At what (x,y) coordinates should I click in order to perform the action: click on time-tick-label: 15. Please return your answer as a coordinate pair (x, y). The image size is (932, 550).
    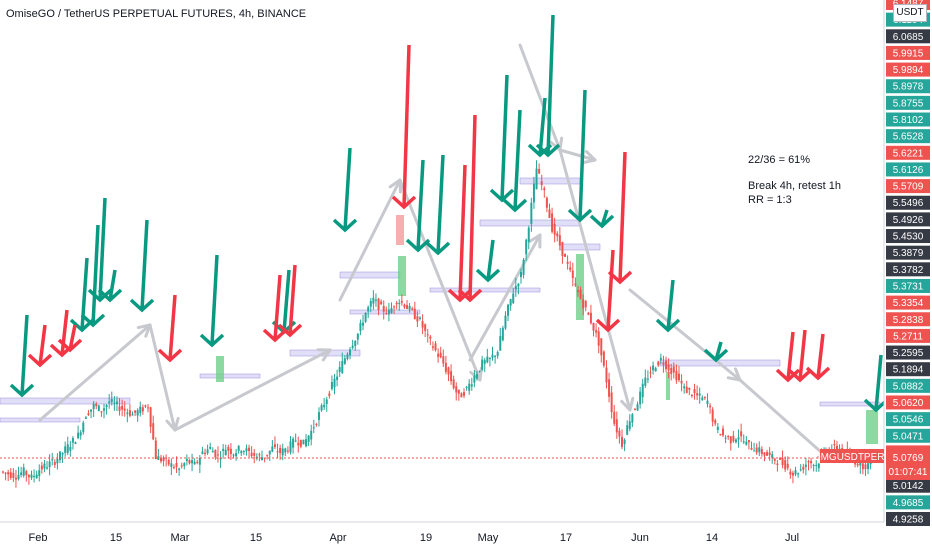
    Looking at the image, I should click on (116, 538).